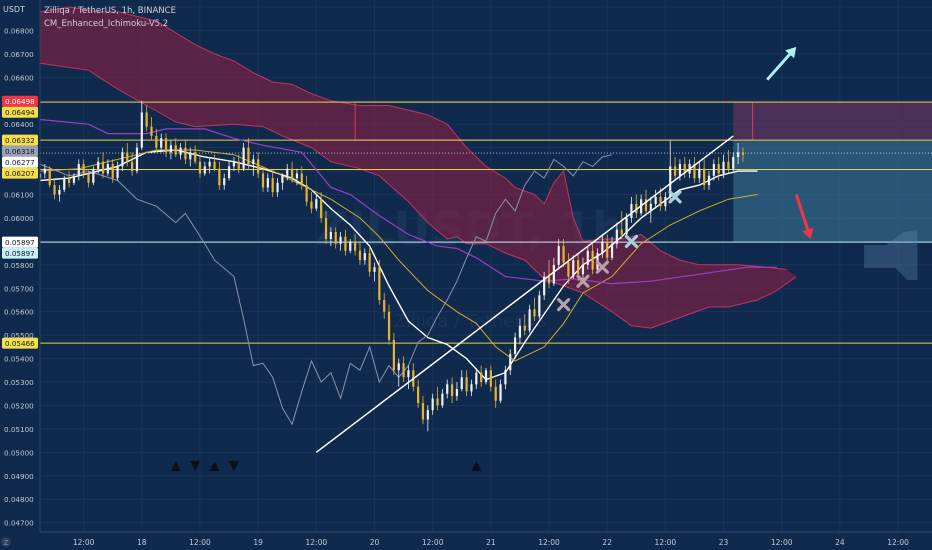 The height and width of the screenshot is (550, 932). I want to click on arrow-head, so click(791, 52).